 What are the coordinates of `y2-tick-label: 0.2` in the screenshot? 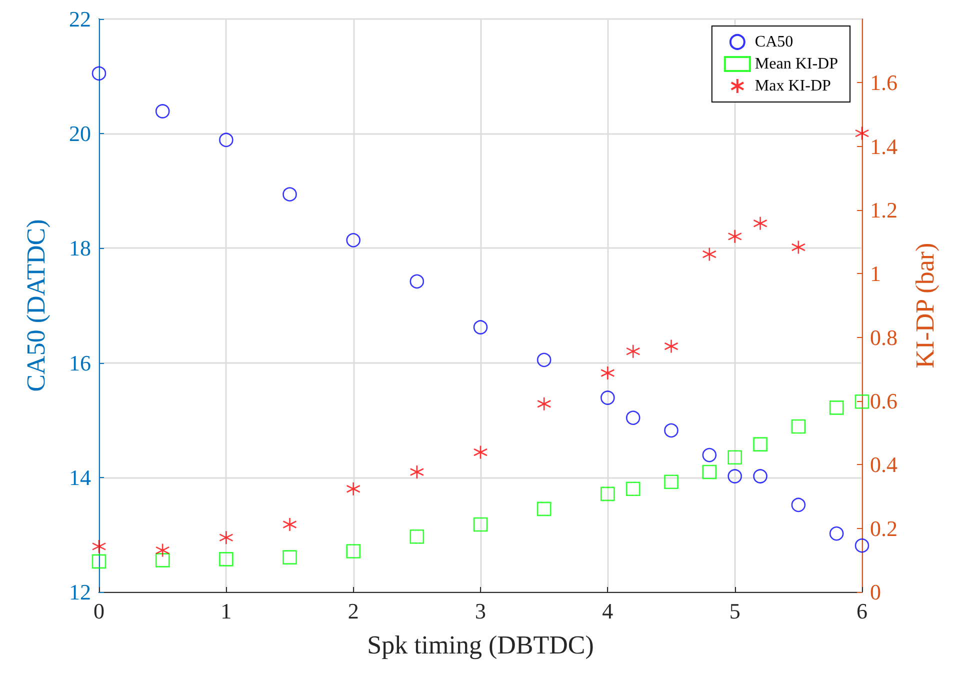 It's located at (884, 528).